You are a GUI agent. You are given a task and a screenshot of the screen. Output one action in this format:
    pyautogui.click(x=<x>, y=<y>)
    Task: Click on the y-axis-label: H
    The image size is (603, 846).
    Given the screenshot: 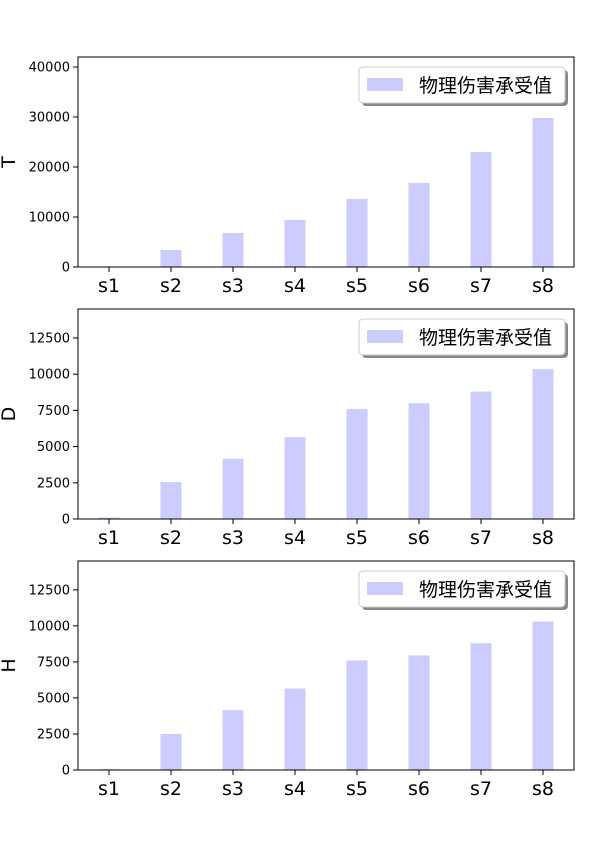 What is the action you would take?
    pyautogui.click(x=10, y=665)
    